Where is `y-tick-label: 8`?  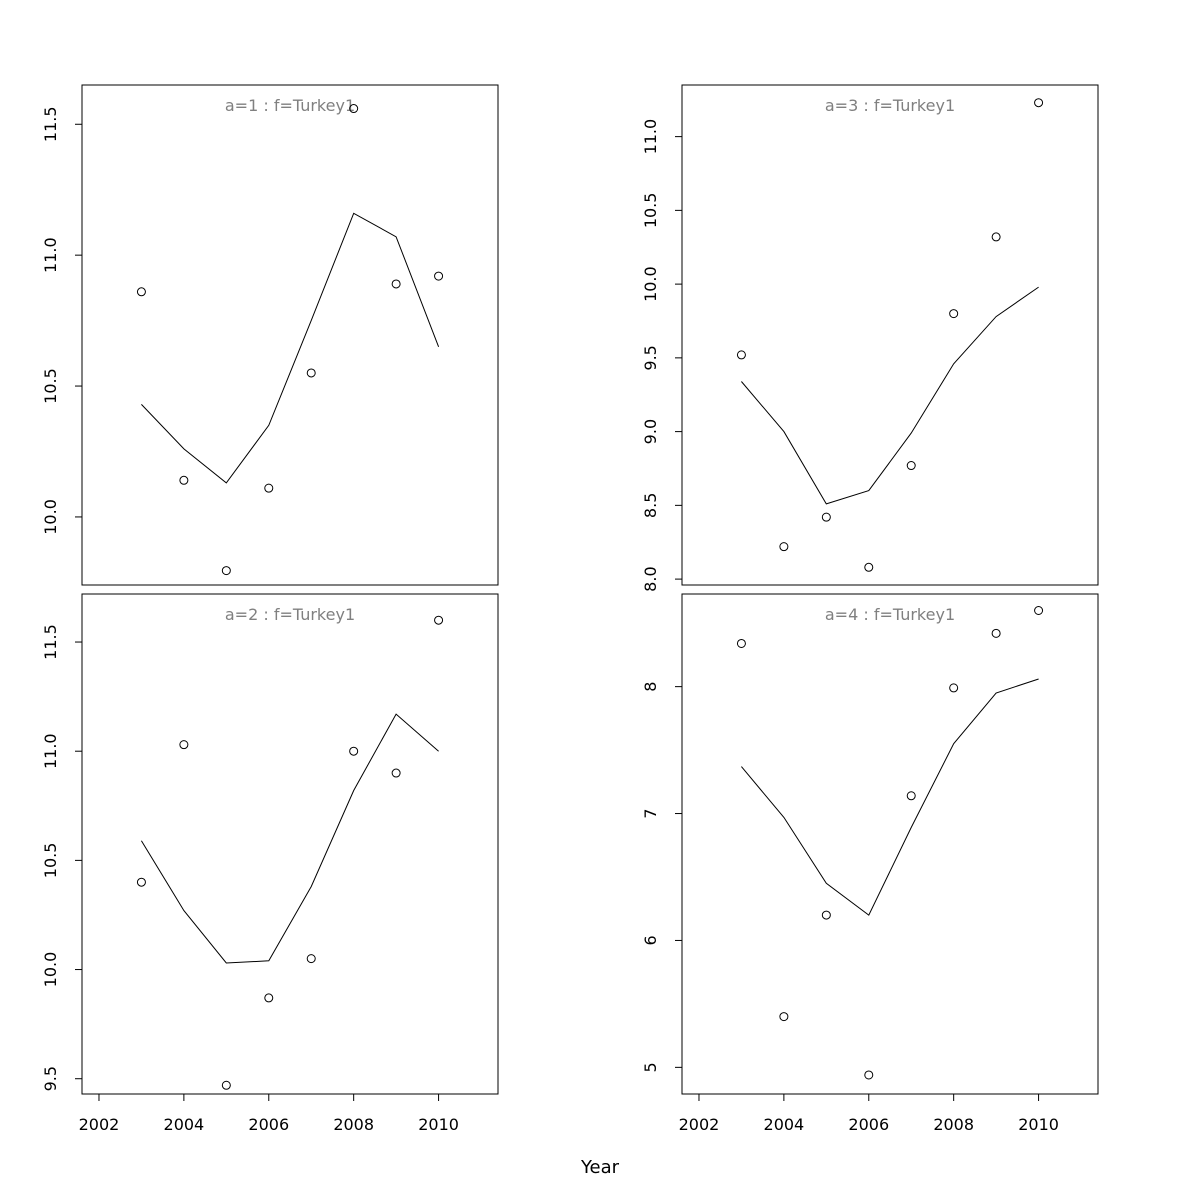 y-tick-label: 8 is located at coordinates (650, 687).